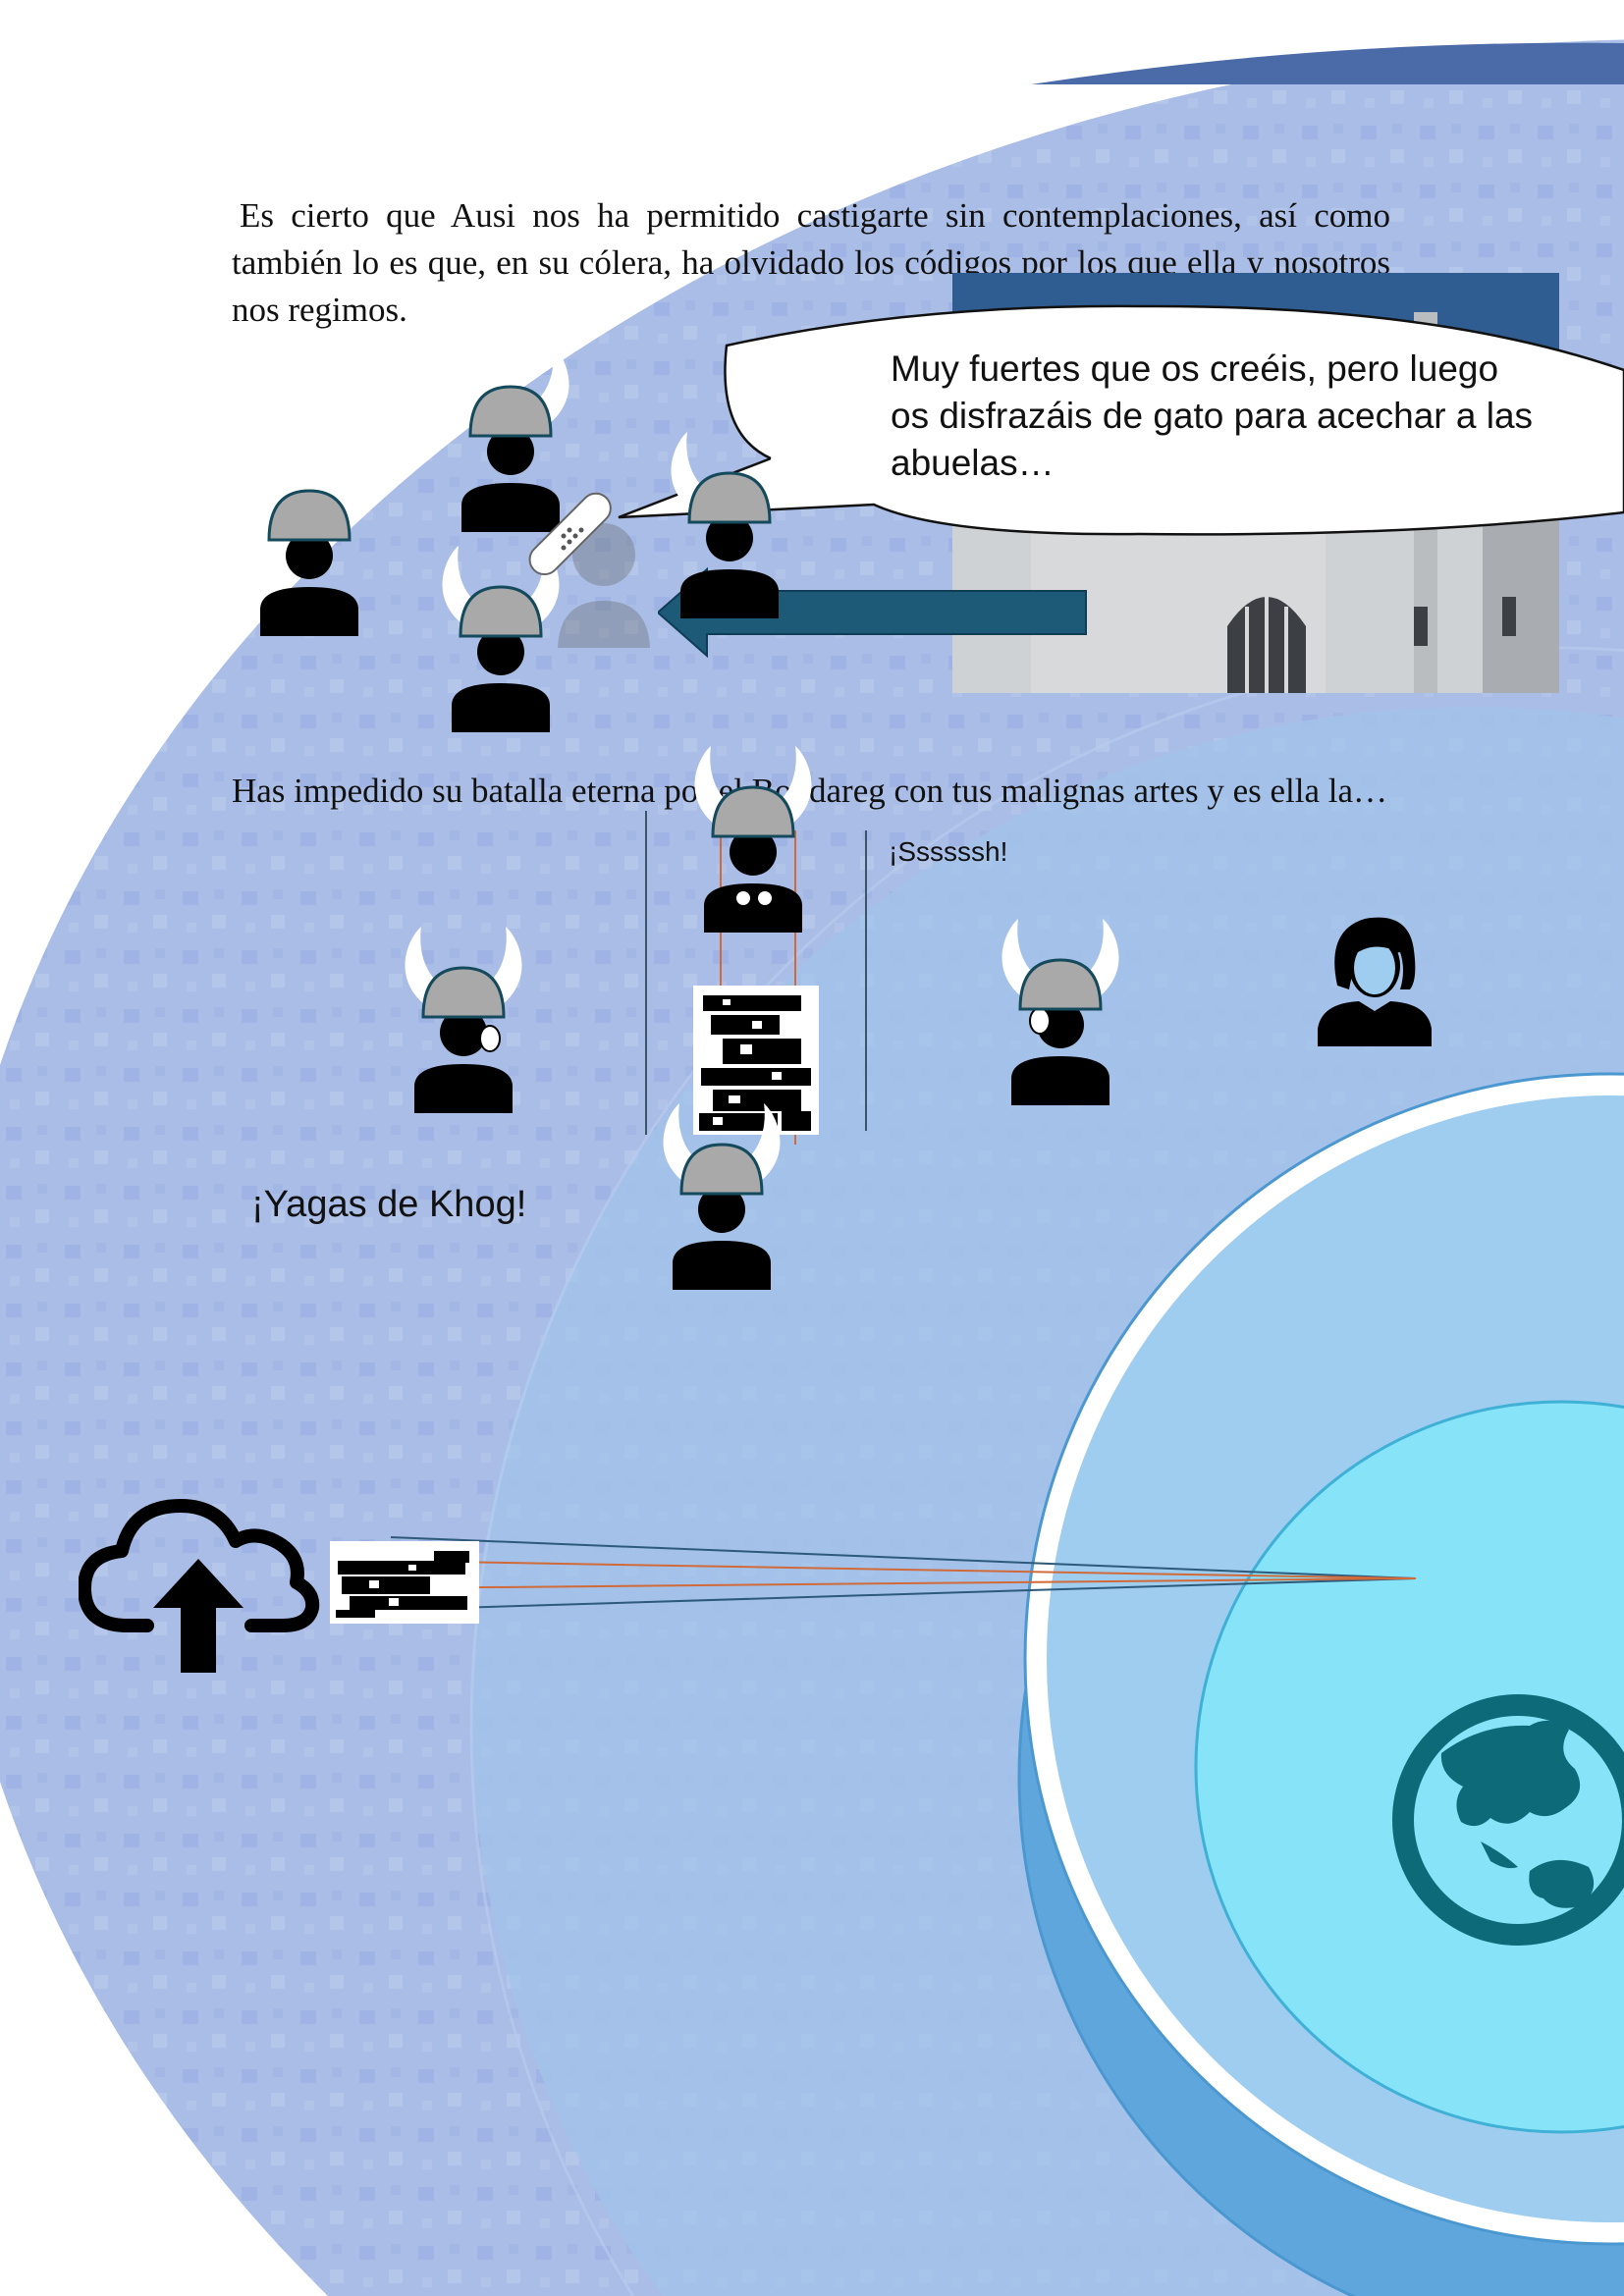 The width and height of the screenshot is (1624, 2296). I want to click on whisper-text: ¡Ssssssh!, so click(948, 852).